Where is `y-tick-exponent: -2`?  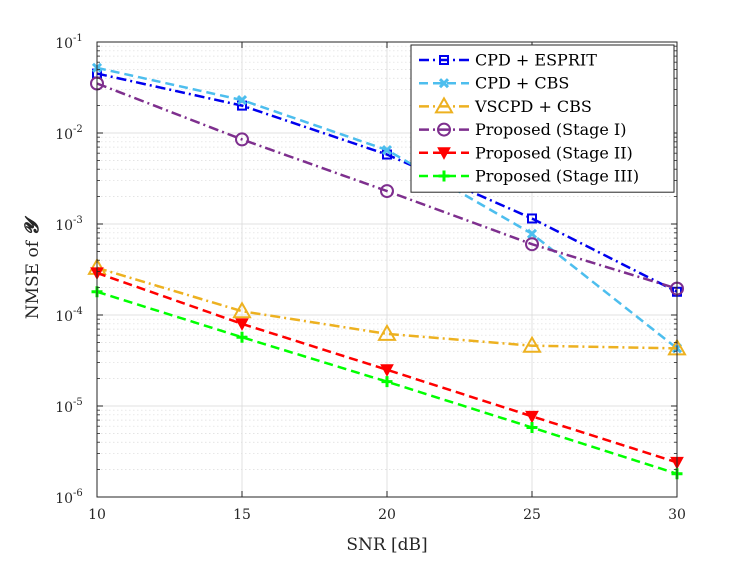 y-tick-exponent: -2 is located at coordinates (78, 129).